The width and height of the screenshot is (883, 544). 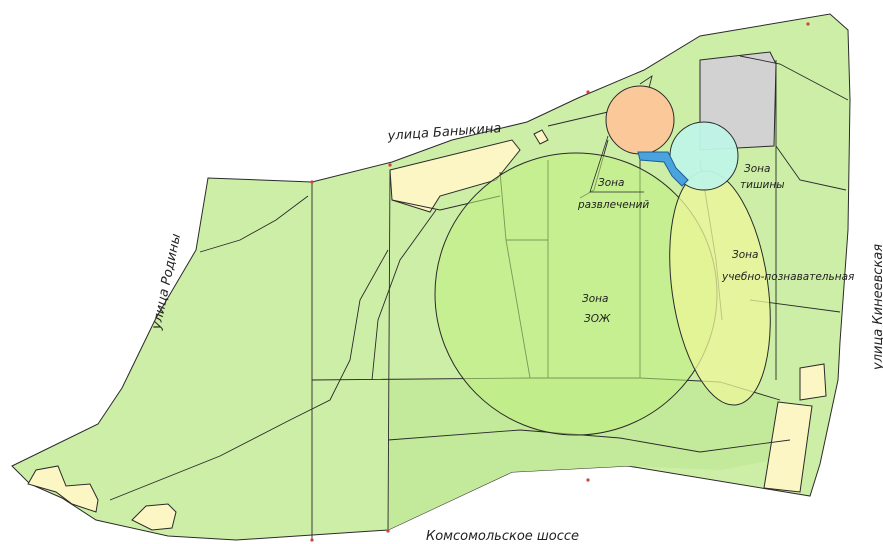 I want to click on zone-entertainment-area, so click(x=640, y=120).